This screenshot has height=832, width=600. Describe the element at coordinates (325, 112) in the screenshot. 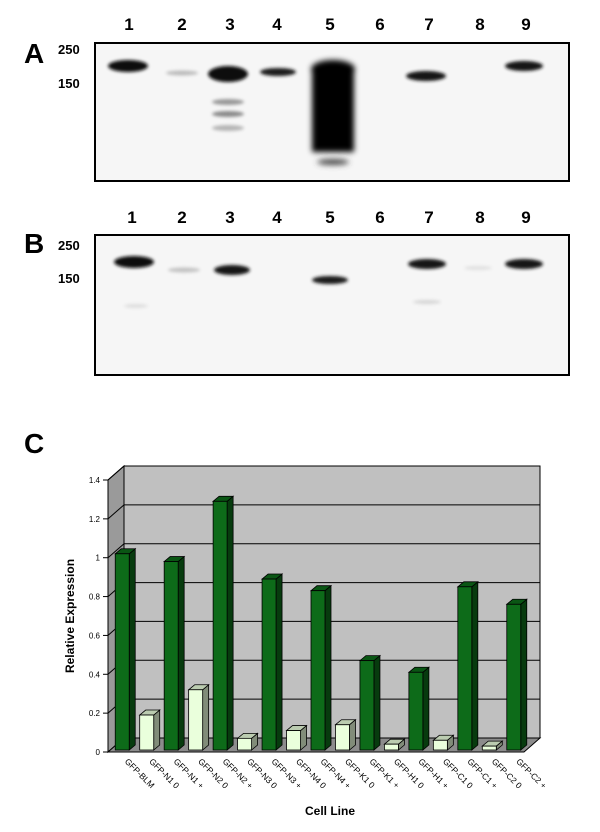

I see `panel-a-blot-image` at that location.